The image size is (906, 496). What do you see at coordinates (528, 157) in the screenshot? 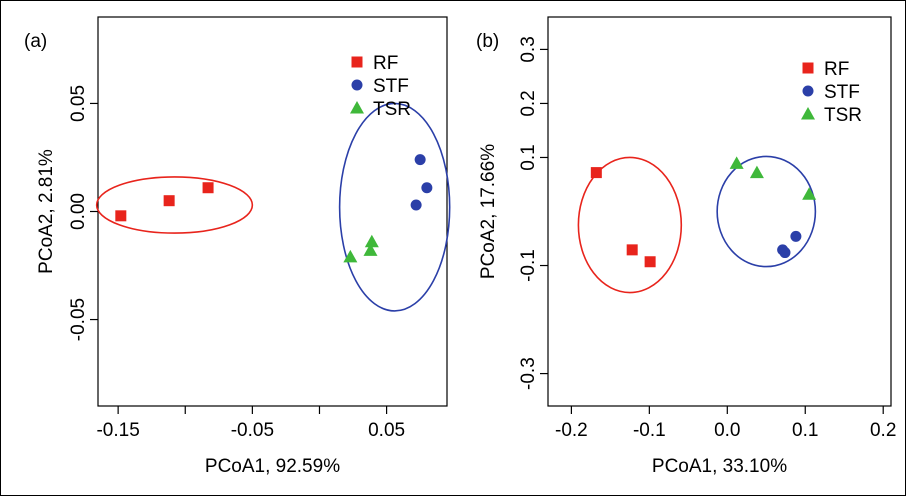
I see `y-tick-label: 0.1` at bounding box center [528, 157].